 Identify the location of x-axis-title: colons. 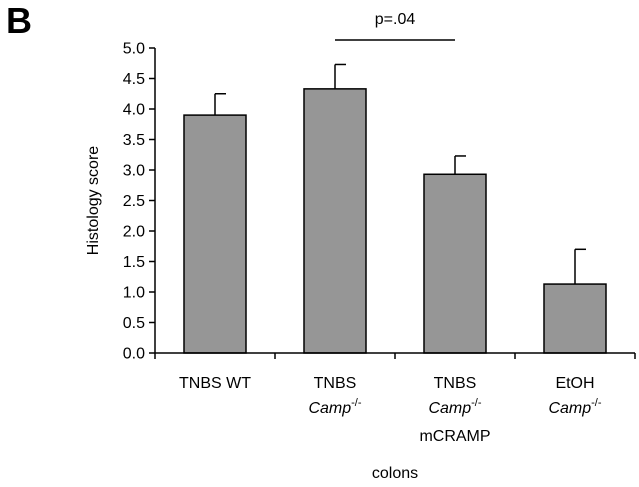
(395, 473).